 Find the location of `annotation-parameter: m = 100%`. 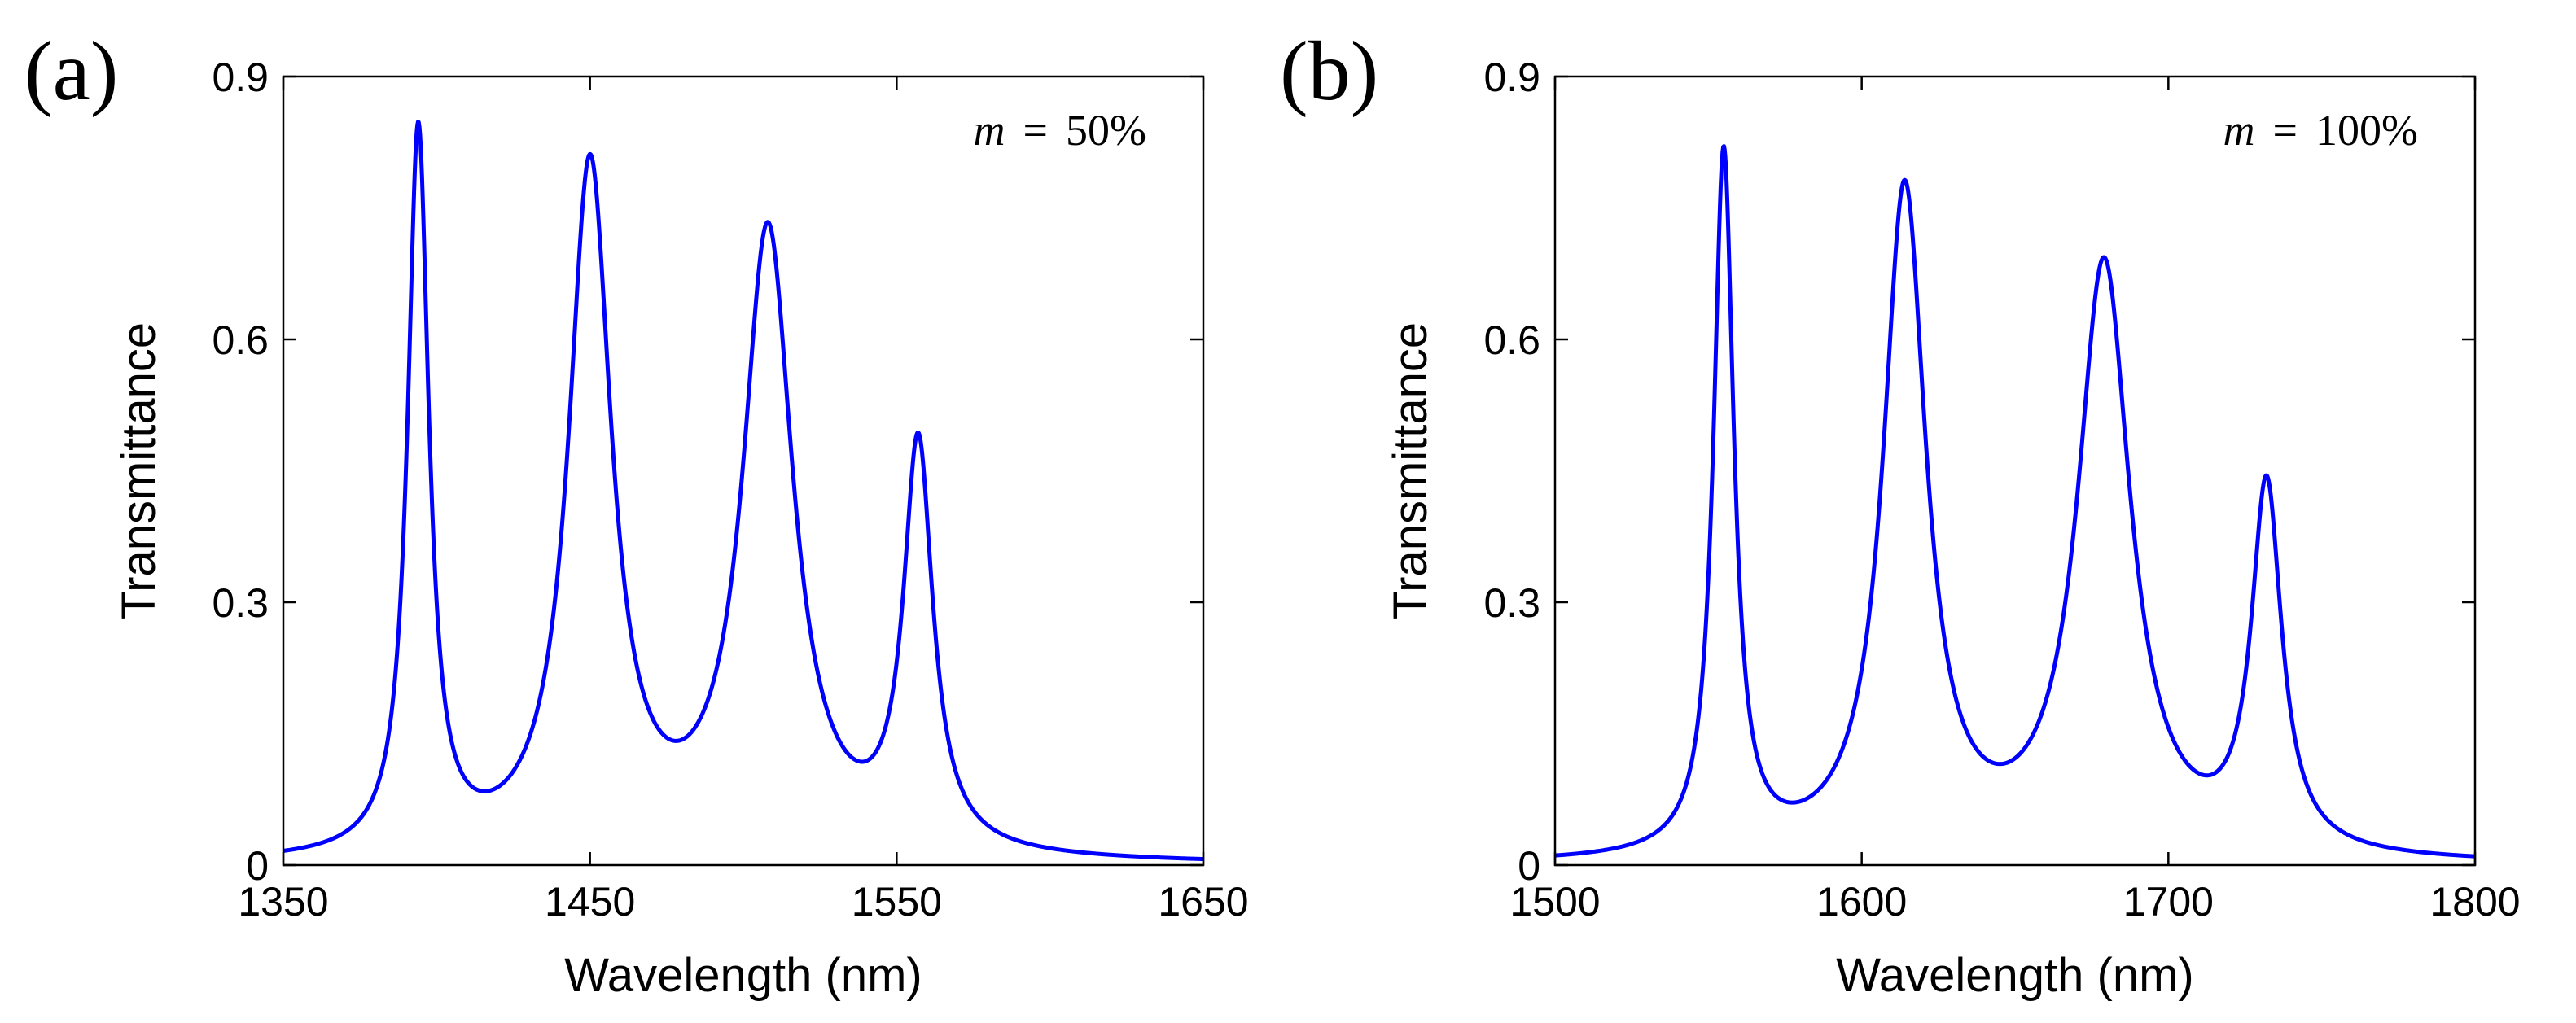

annotation-parameter: m = 100% is located at coordinates (2320, 130).